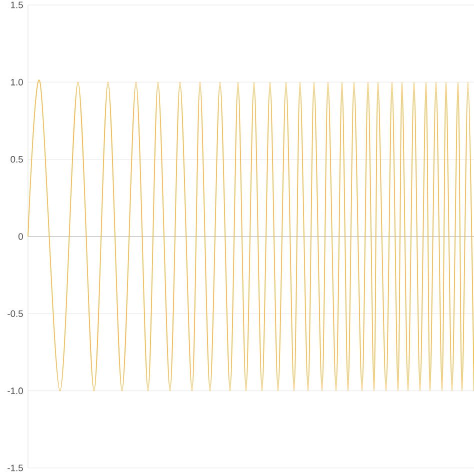  What do you see at coordinates (17, 82) in the screenshot?
I see `y-tick-label: 1.0` at bounding box center [17, 82].